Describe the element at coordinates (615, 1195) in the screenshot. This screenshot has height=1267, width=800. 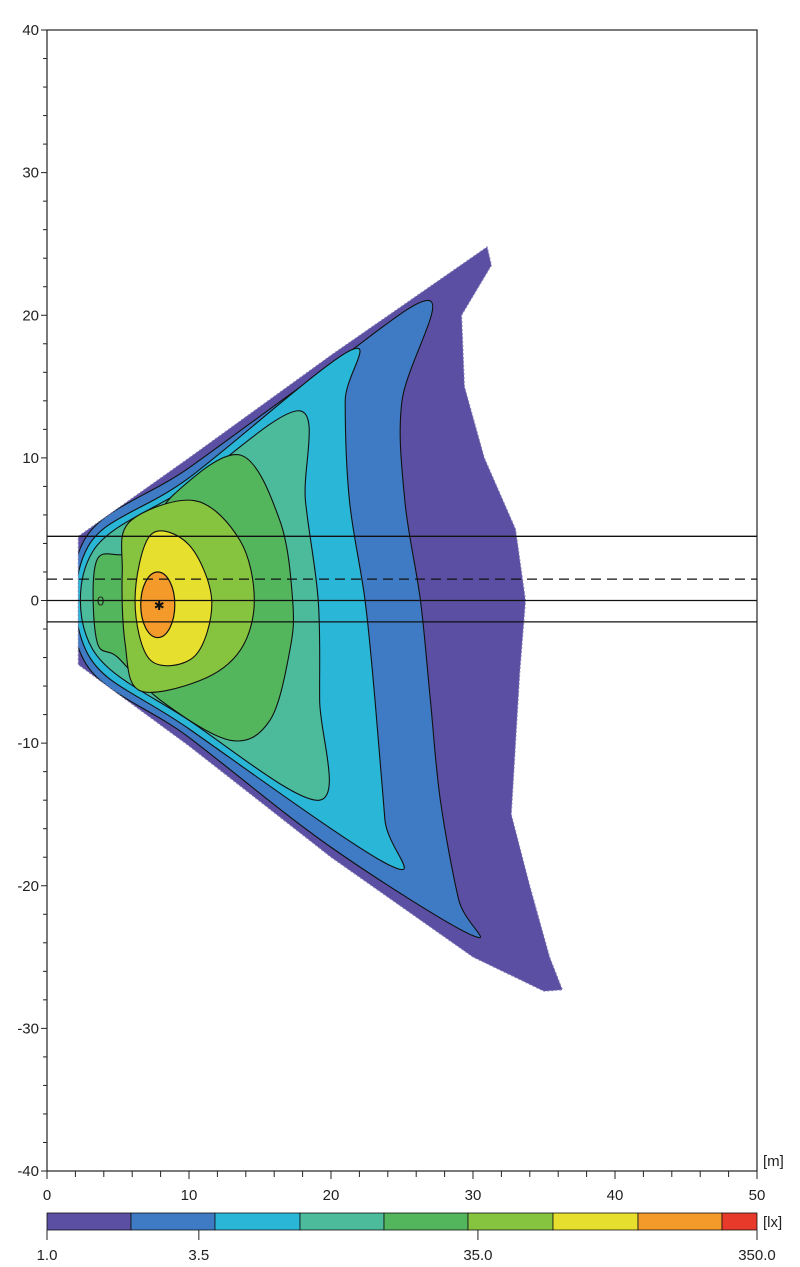
I see `x-tick-label: 40` at that location.